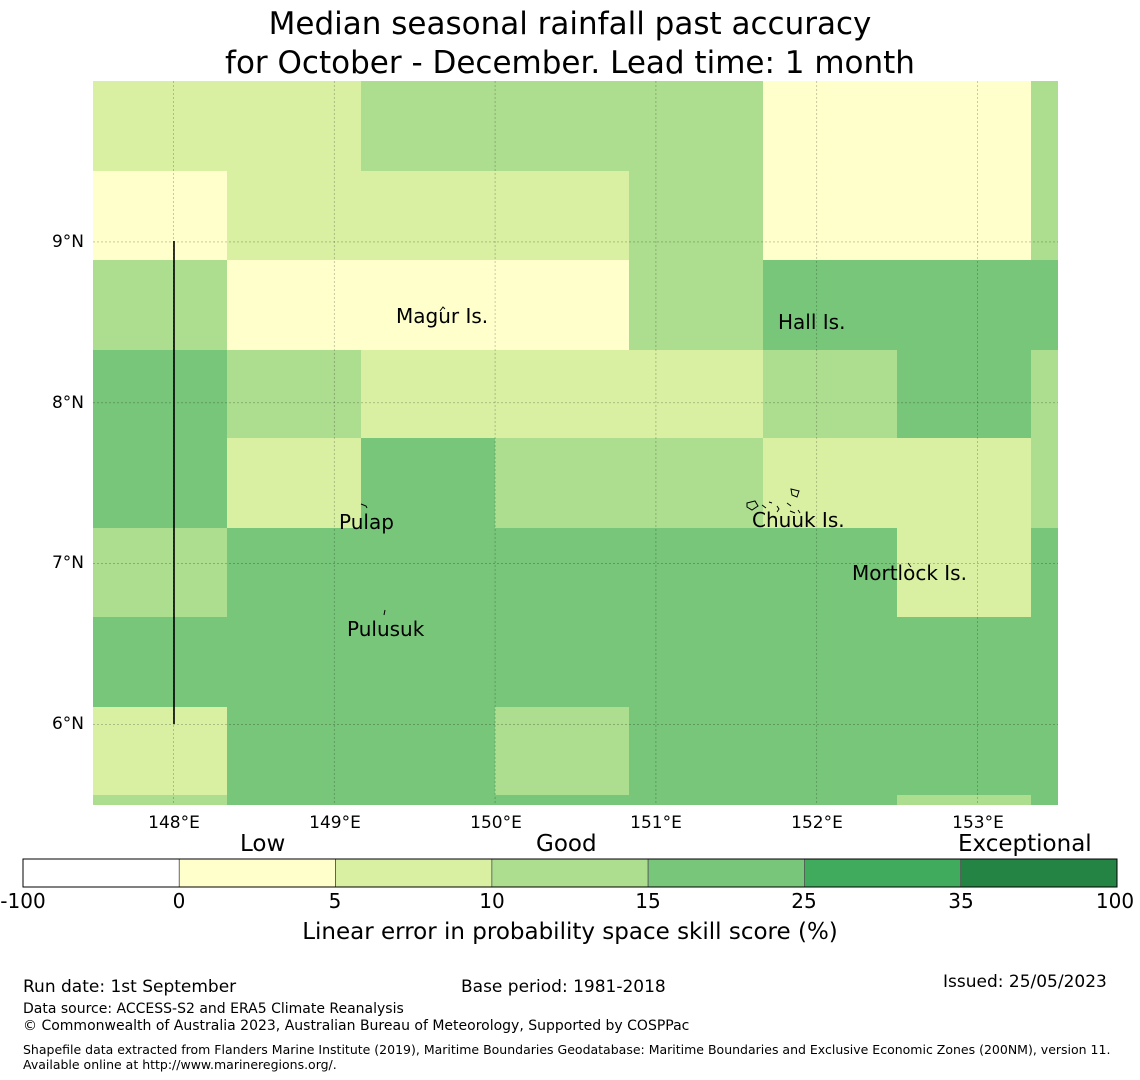 The image size is (1140, 1080). I want to click on map-title-line-1: Median seasonal rainfall past accuracy, so click(570, 24).